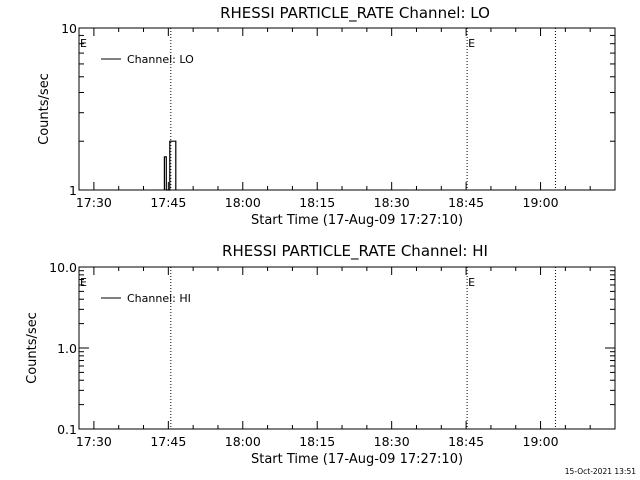  What do you see at coordinates (159, 298) in the screenshot?
I see `legend-label: Channel: HI` at bounding box center [159, 298].